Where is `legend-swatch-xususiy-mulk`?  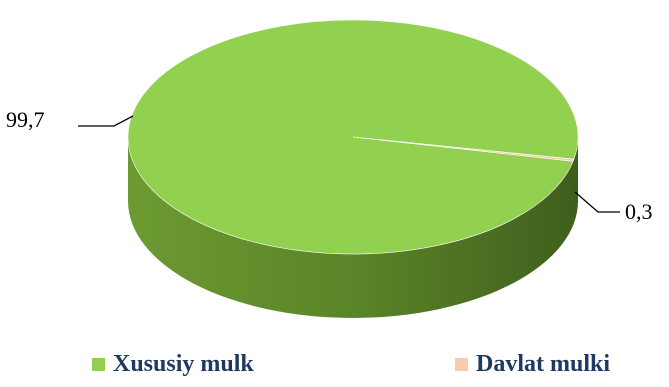
legend-swatch-xususiy-mulk is located at coordinates (98, 364).